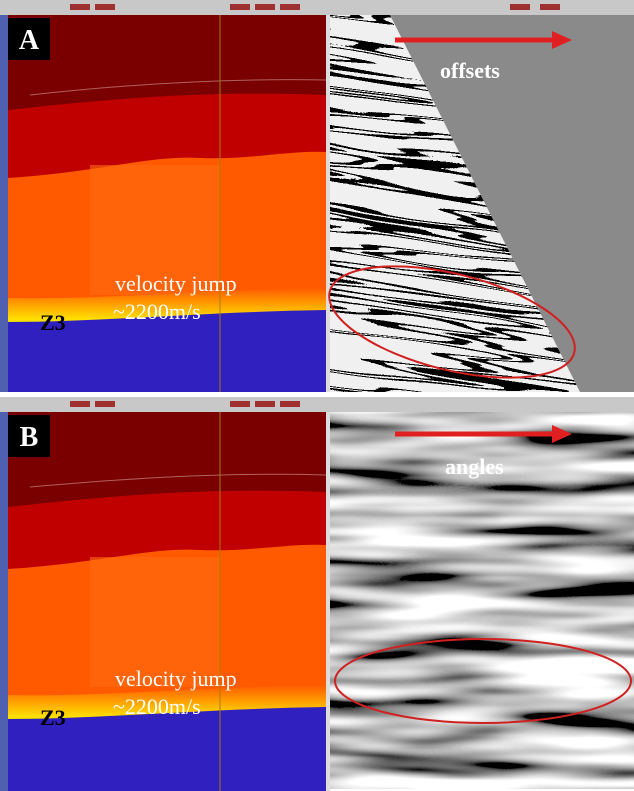  I want to click on gather-label: offsets, so click(470, 70).